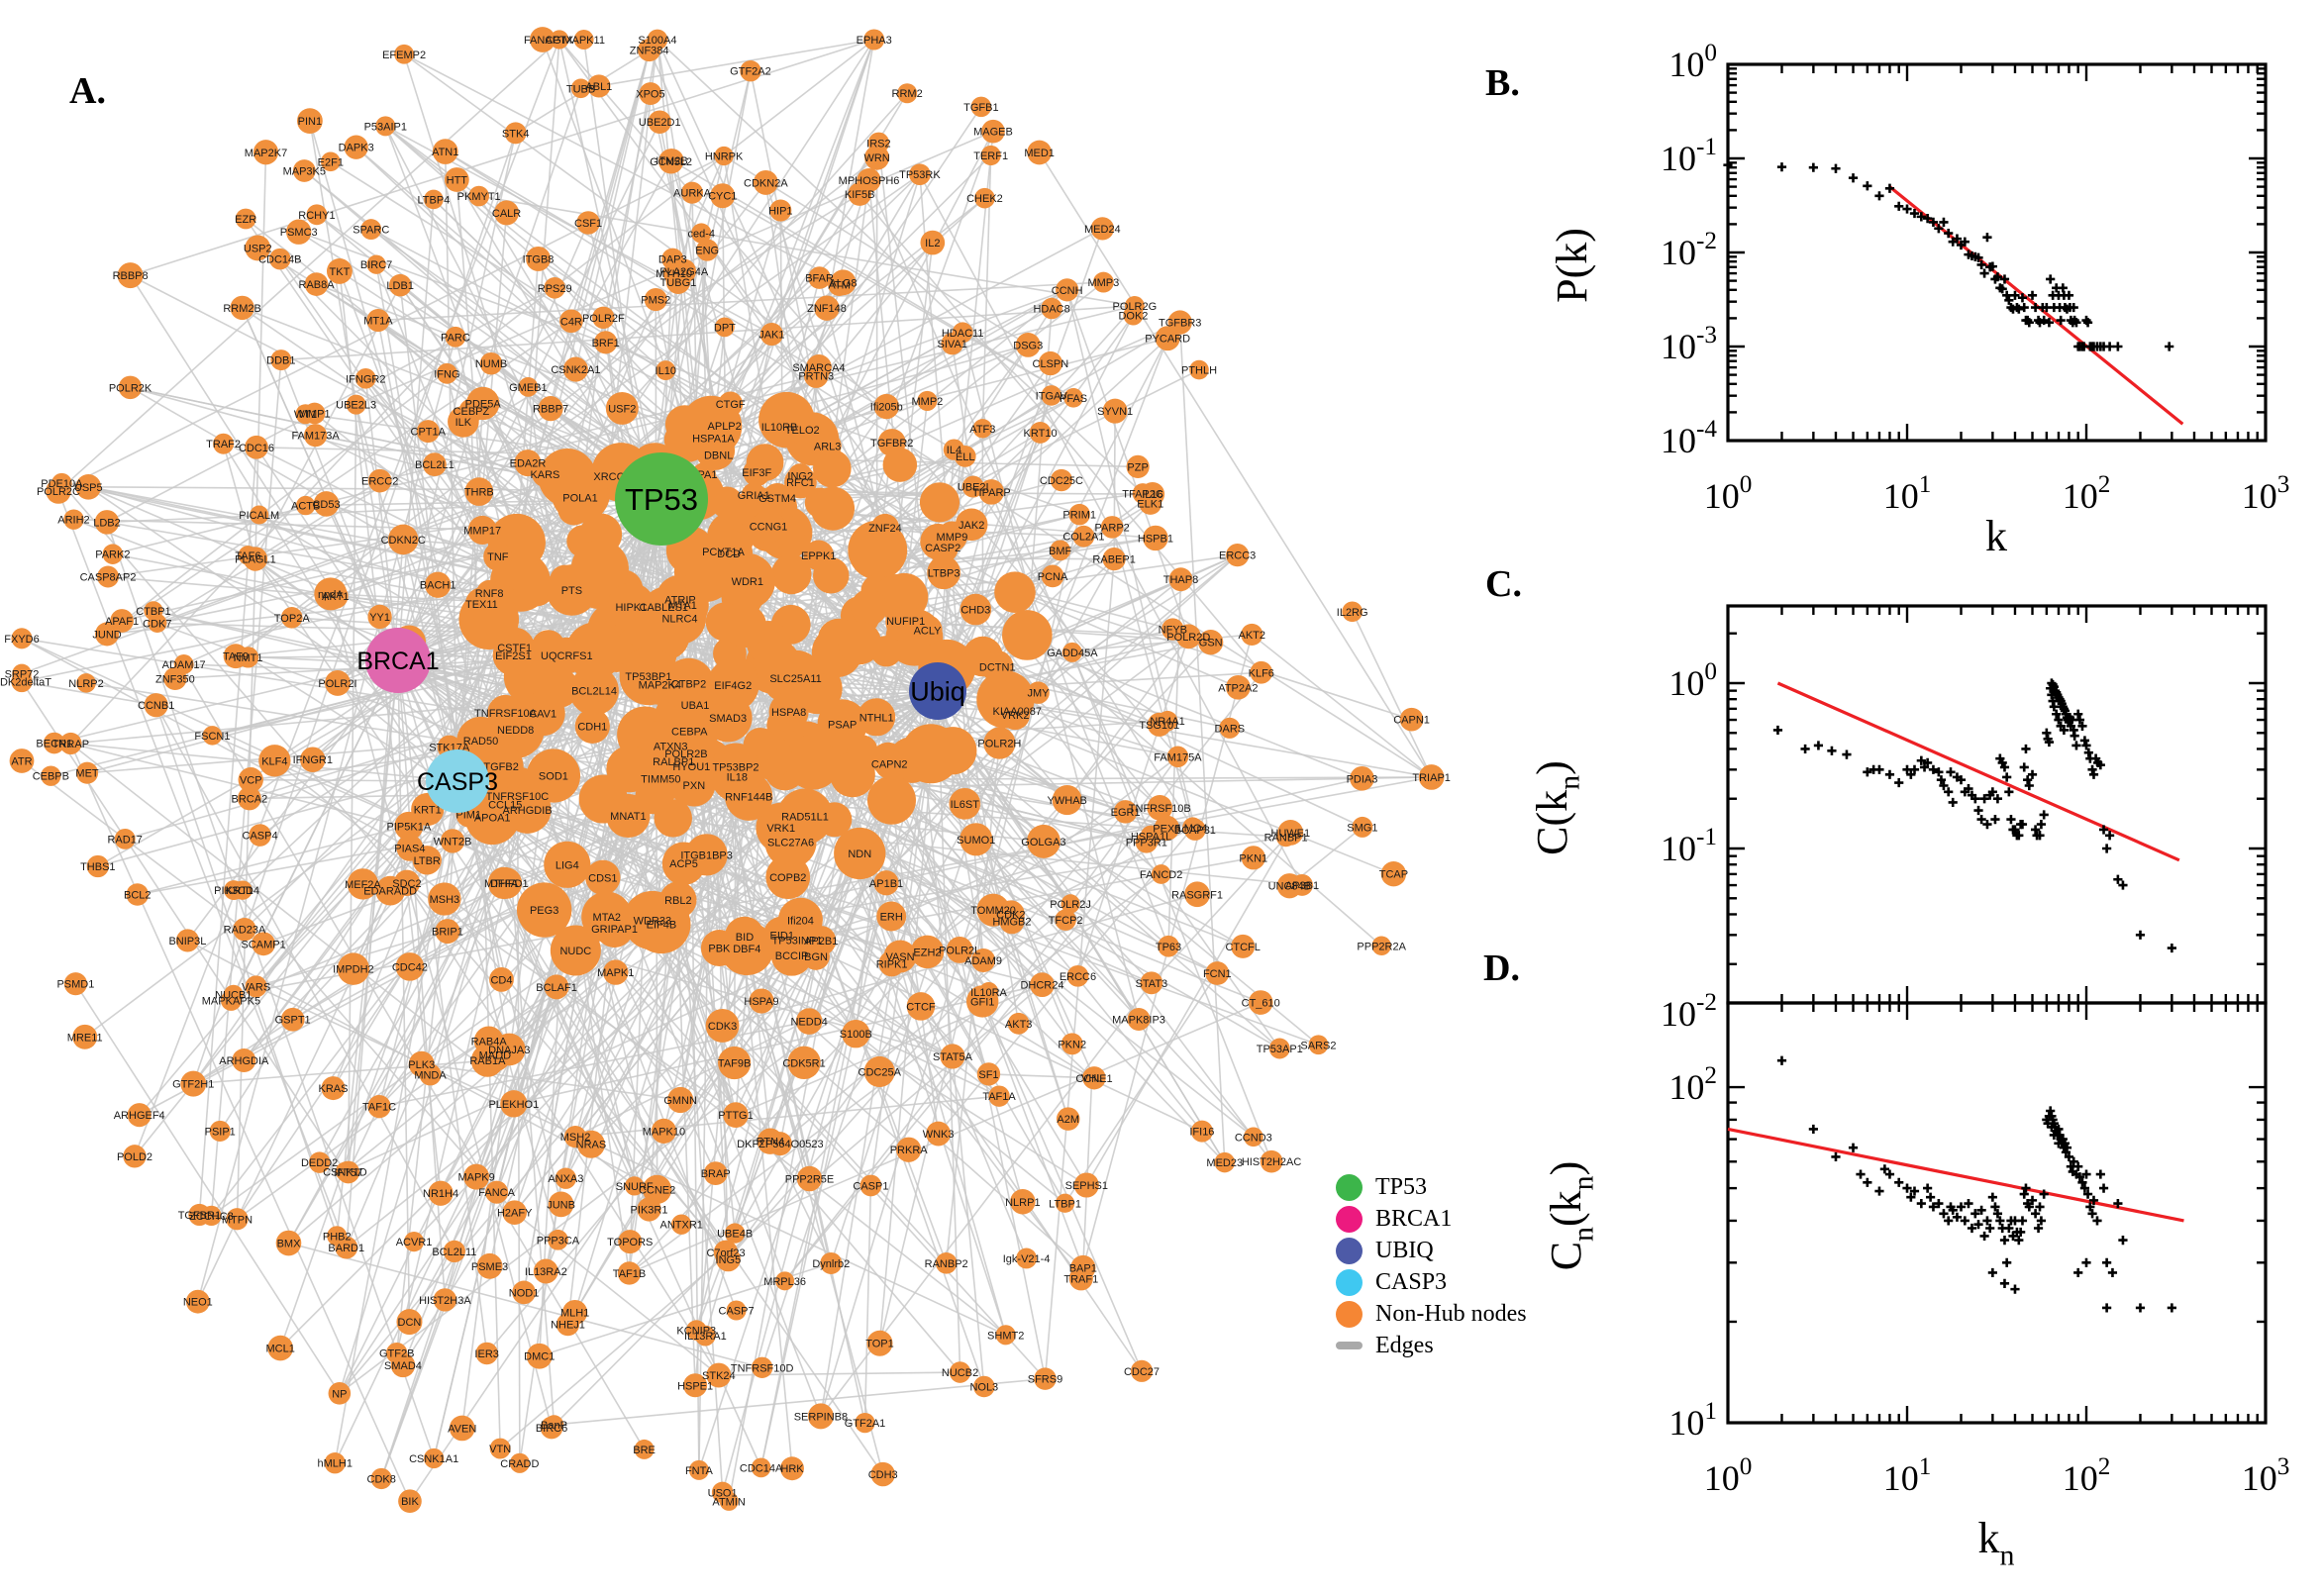  I want to click on network-node-label: APTX, so click(559, 41).